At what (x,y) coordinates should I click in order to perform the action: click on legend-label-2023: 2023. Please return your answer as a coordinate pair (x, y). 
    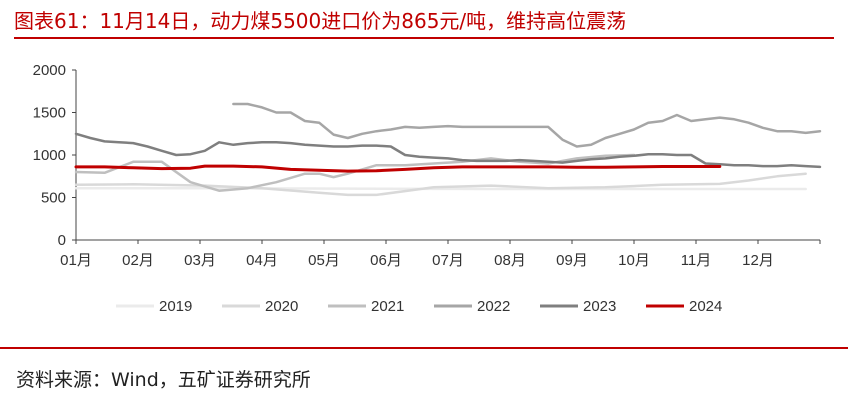
    Looking at the image, I should click on (599, 306).